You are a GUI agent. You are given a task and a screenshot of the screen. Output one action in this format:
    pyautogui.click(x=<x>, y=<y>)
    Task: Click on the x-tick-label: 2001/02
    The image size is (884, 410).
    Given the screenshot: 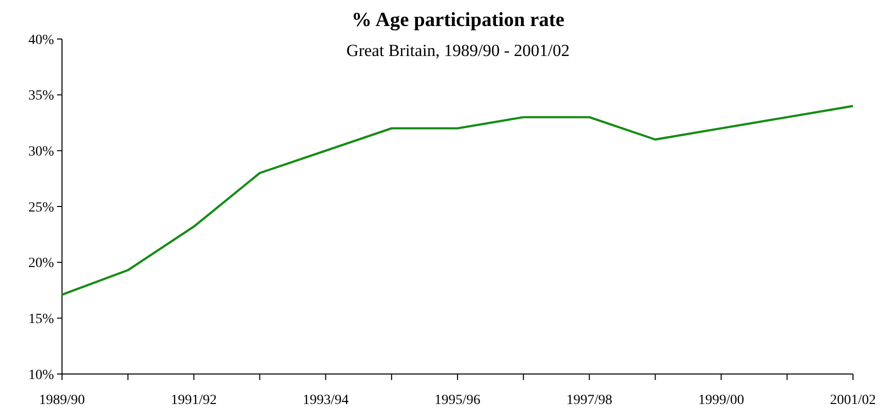 What is the action you would take?
    pyautogui.click(x=853, y=400)
    